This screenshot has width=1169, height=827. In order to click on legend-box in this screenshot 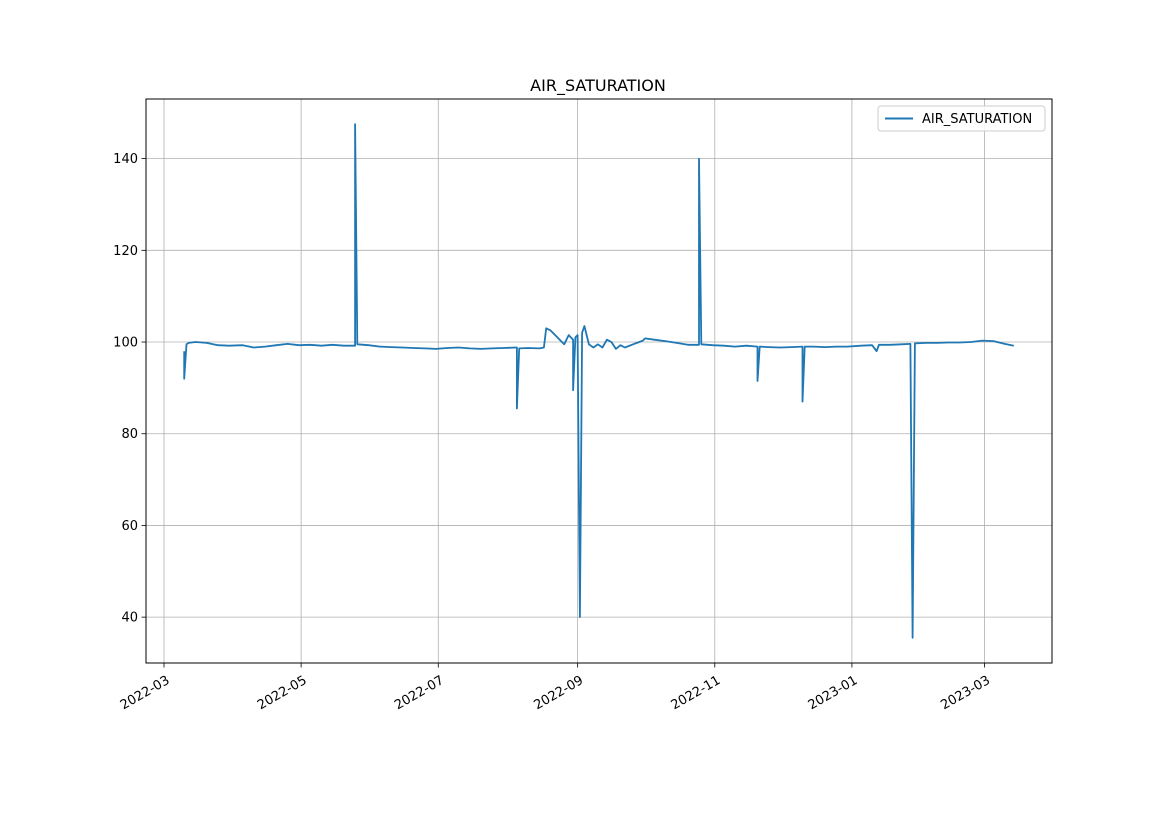, I will do `click(961, 118)`.